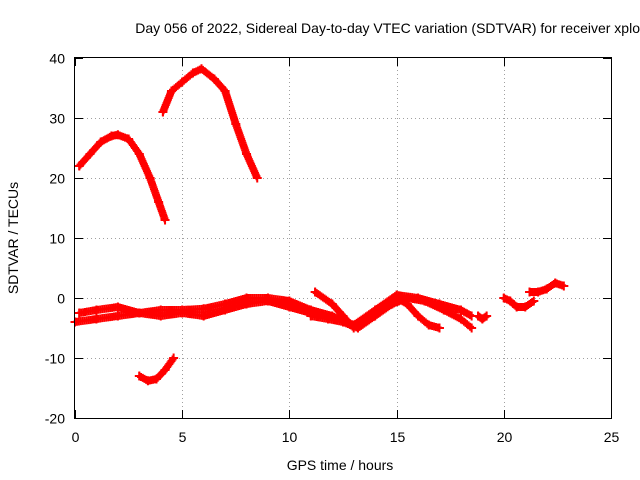 This screenshot has width=640, height=480. I want to click on x-axis-label: GPS time / hours, so click(340, 465).